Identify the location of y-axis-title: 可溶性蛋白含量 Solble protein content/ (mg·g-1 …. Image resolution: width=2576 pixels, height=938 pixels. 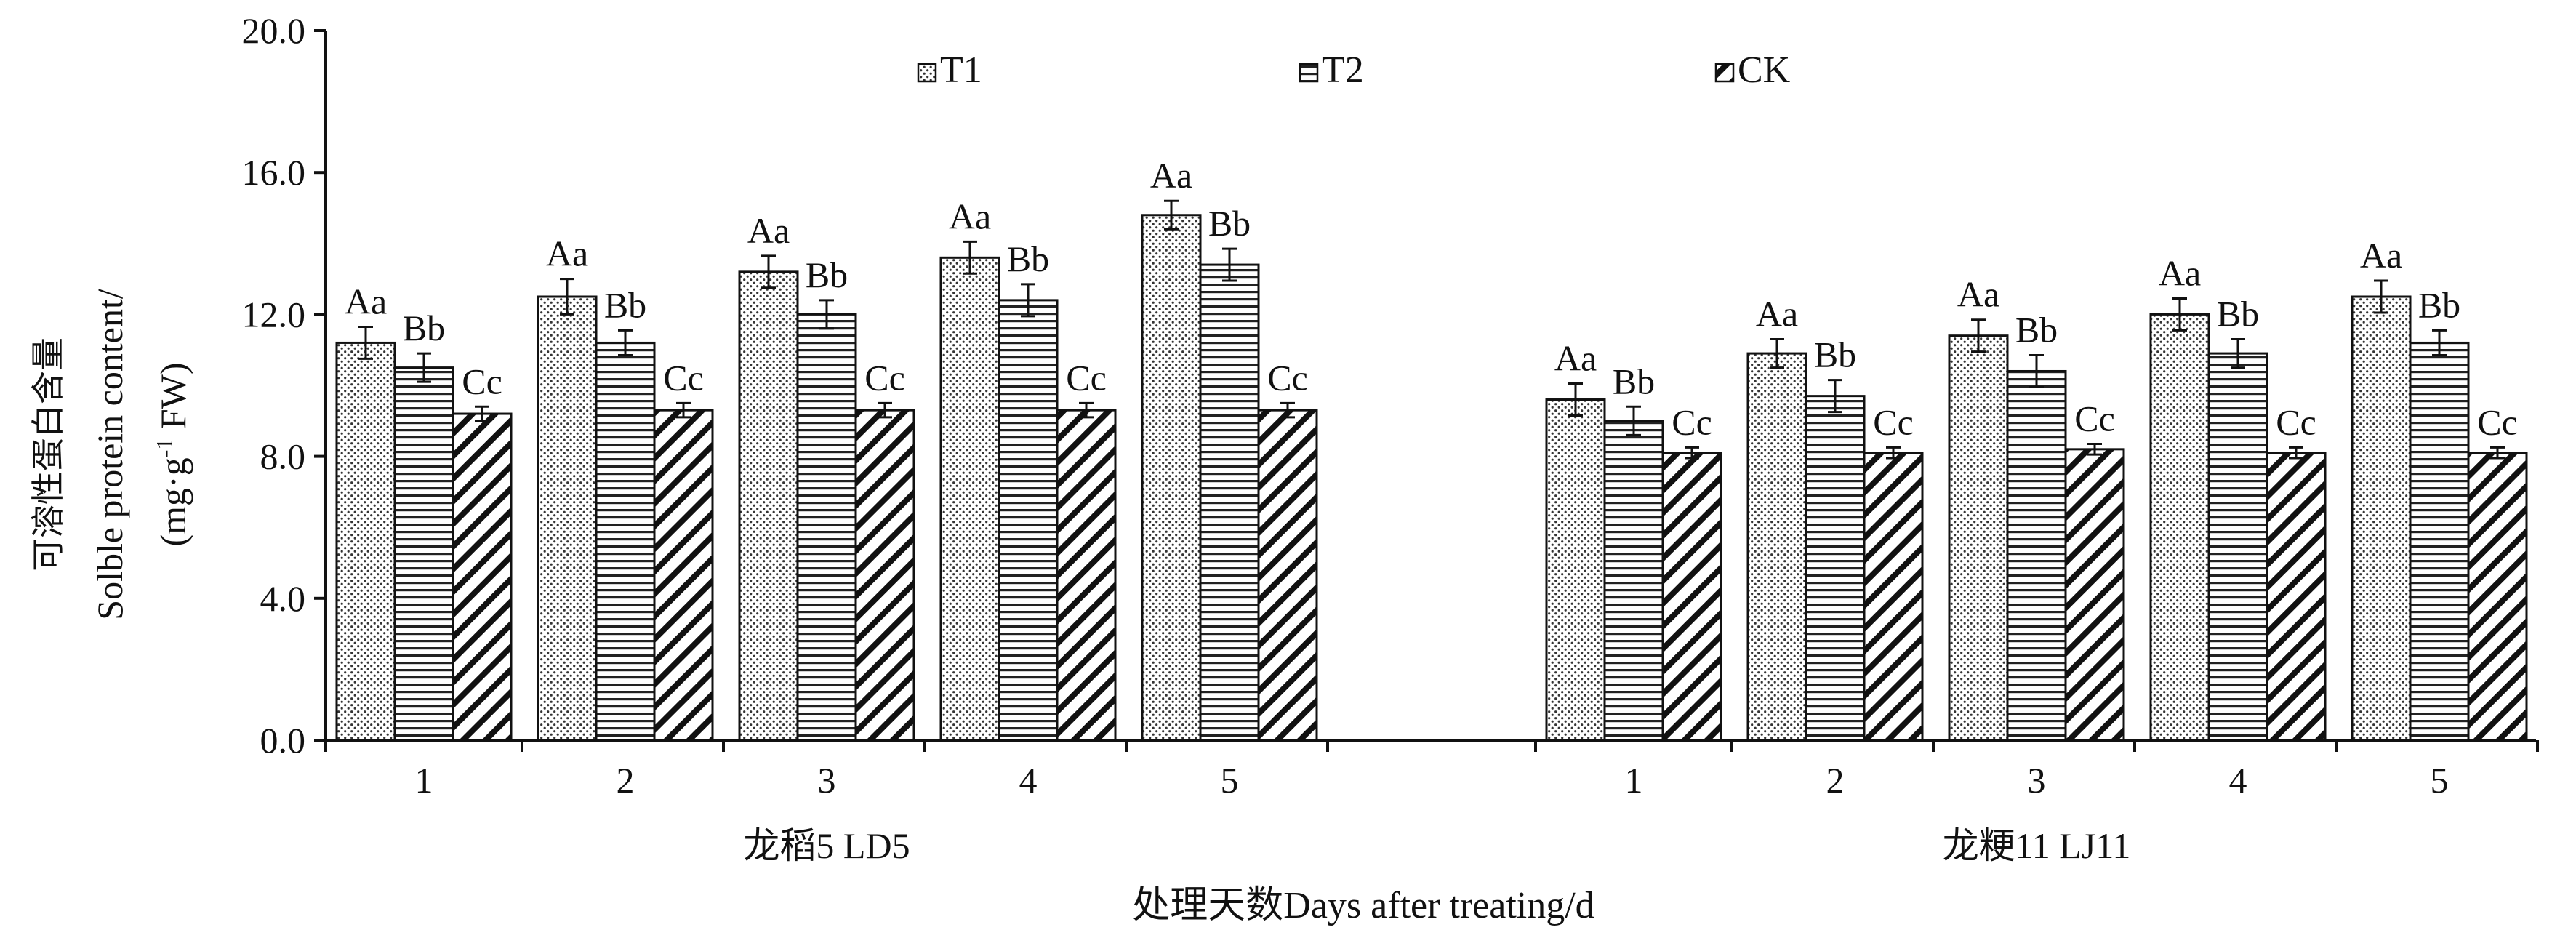
(112, 454).